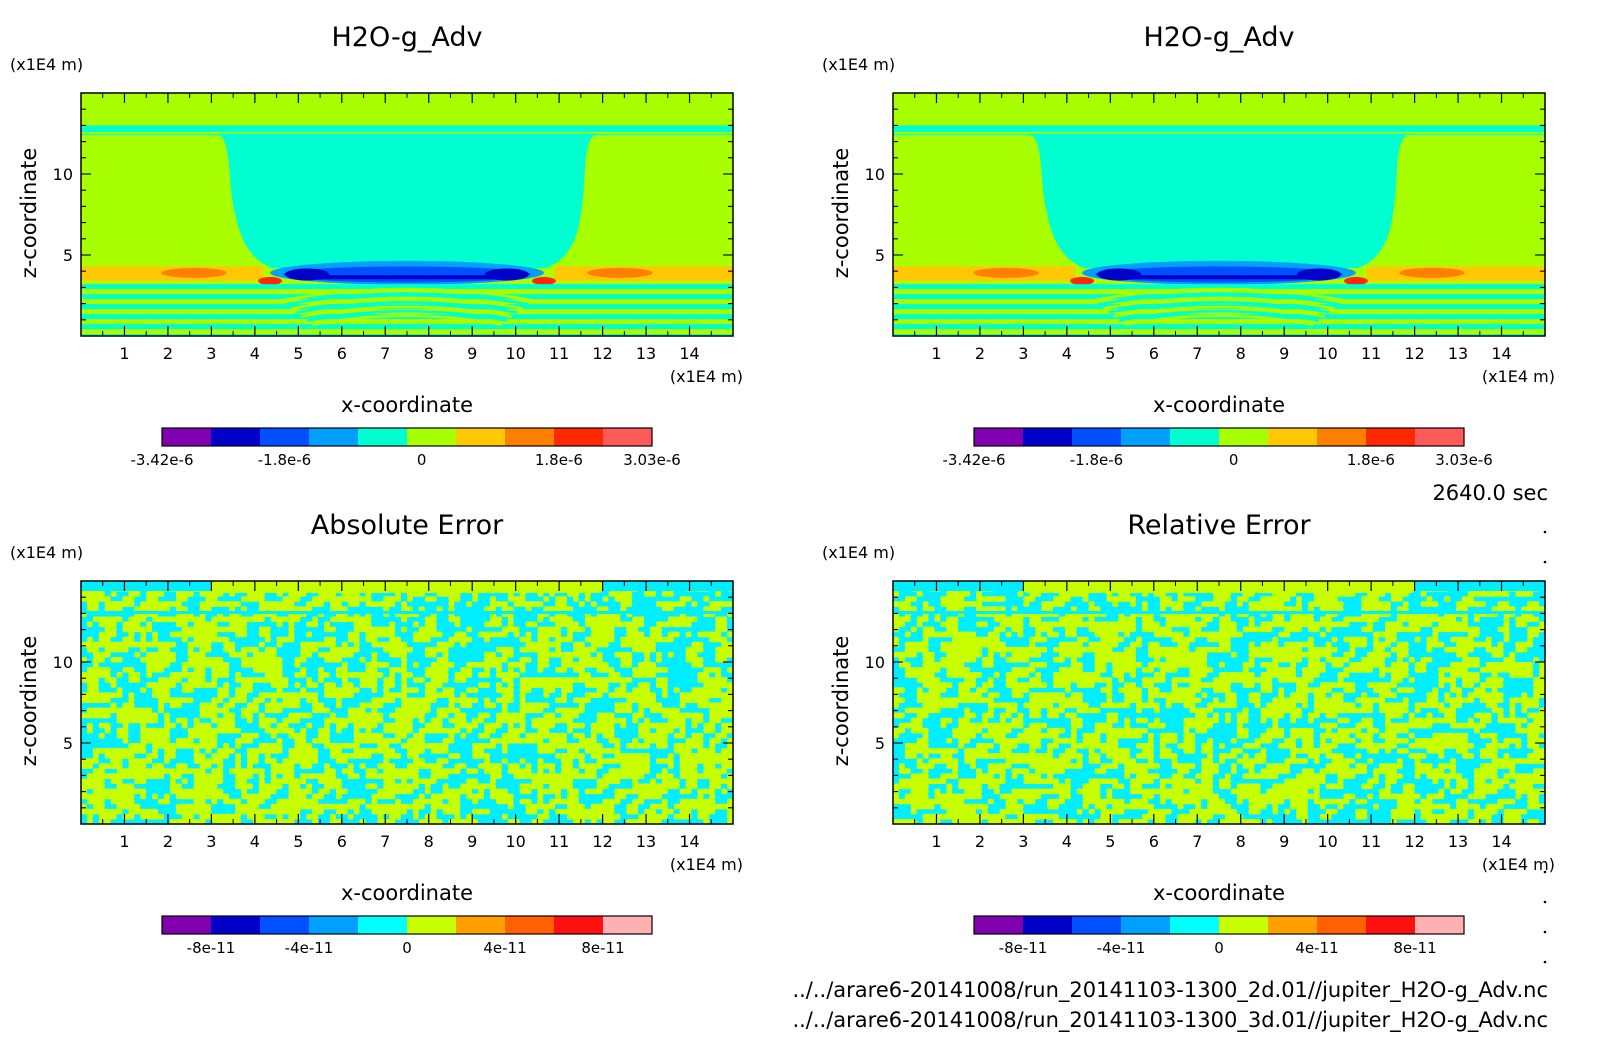  What do you see at coordinates (1096, 460) in the screenshot?
I see `colorbar-tick-label: -1.8e-6` at bounding box center [1096, 460].